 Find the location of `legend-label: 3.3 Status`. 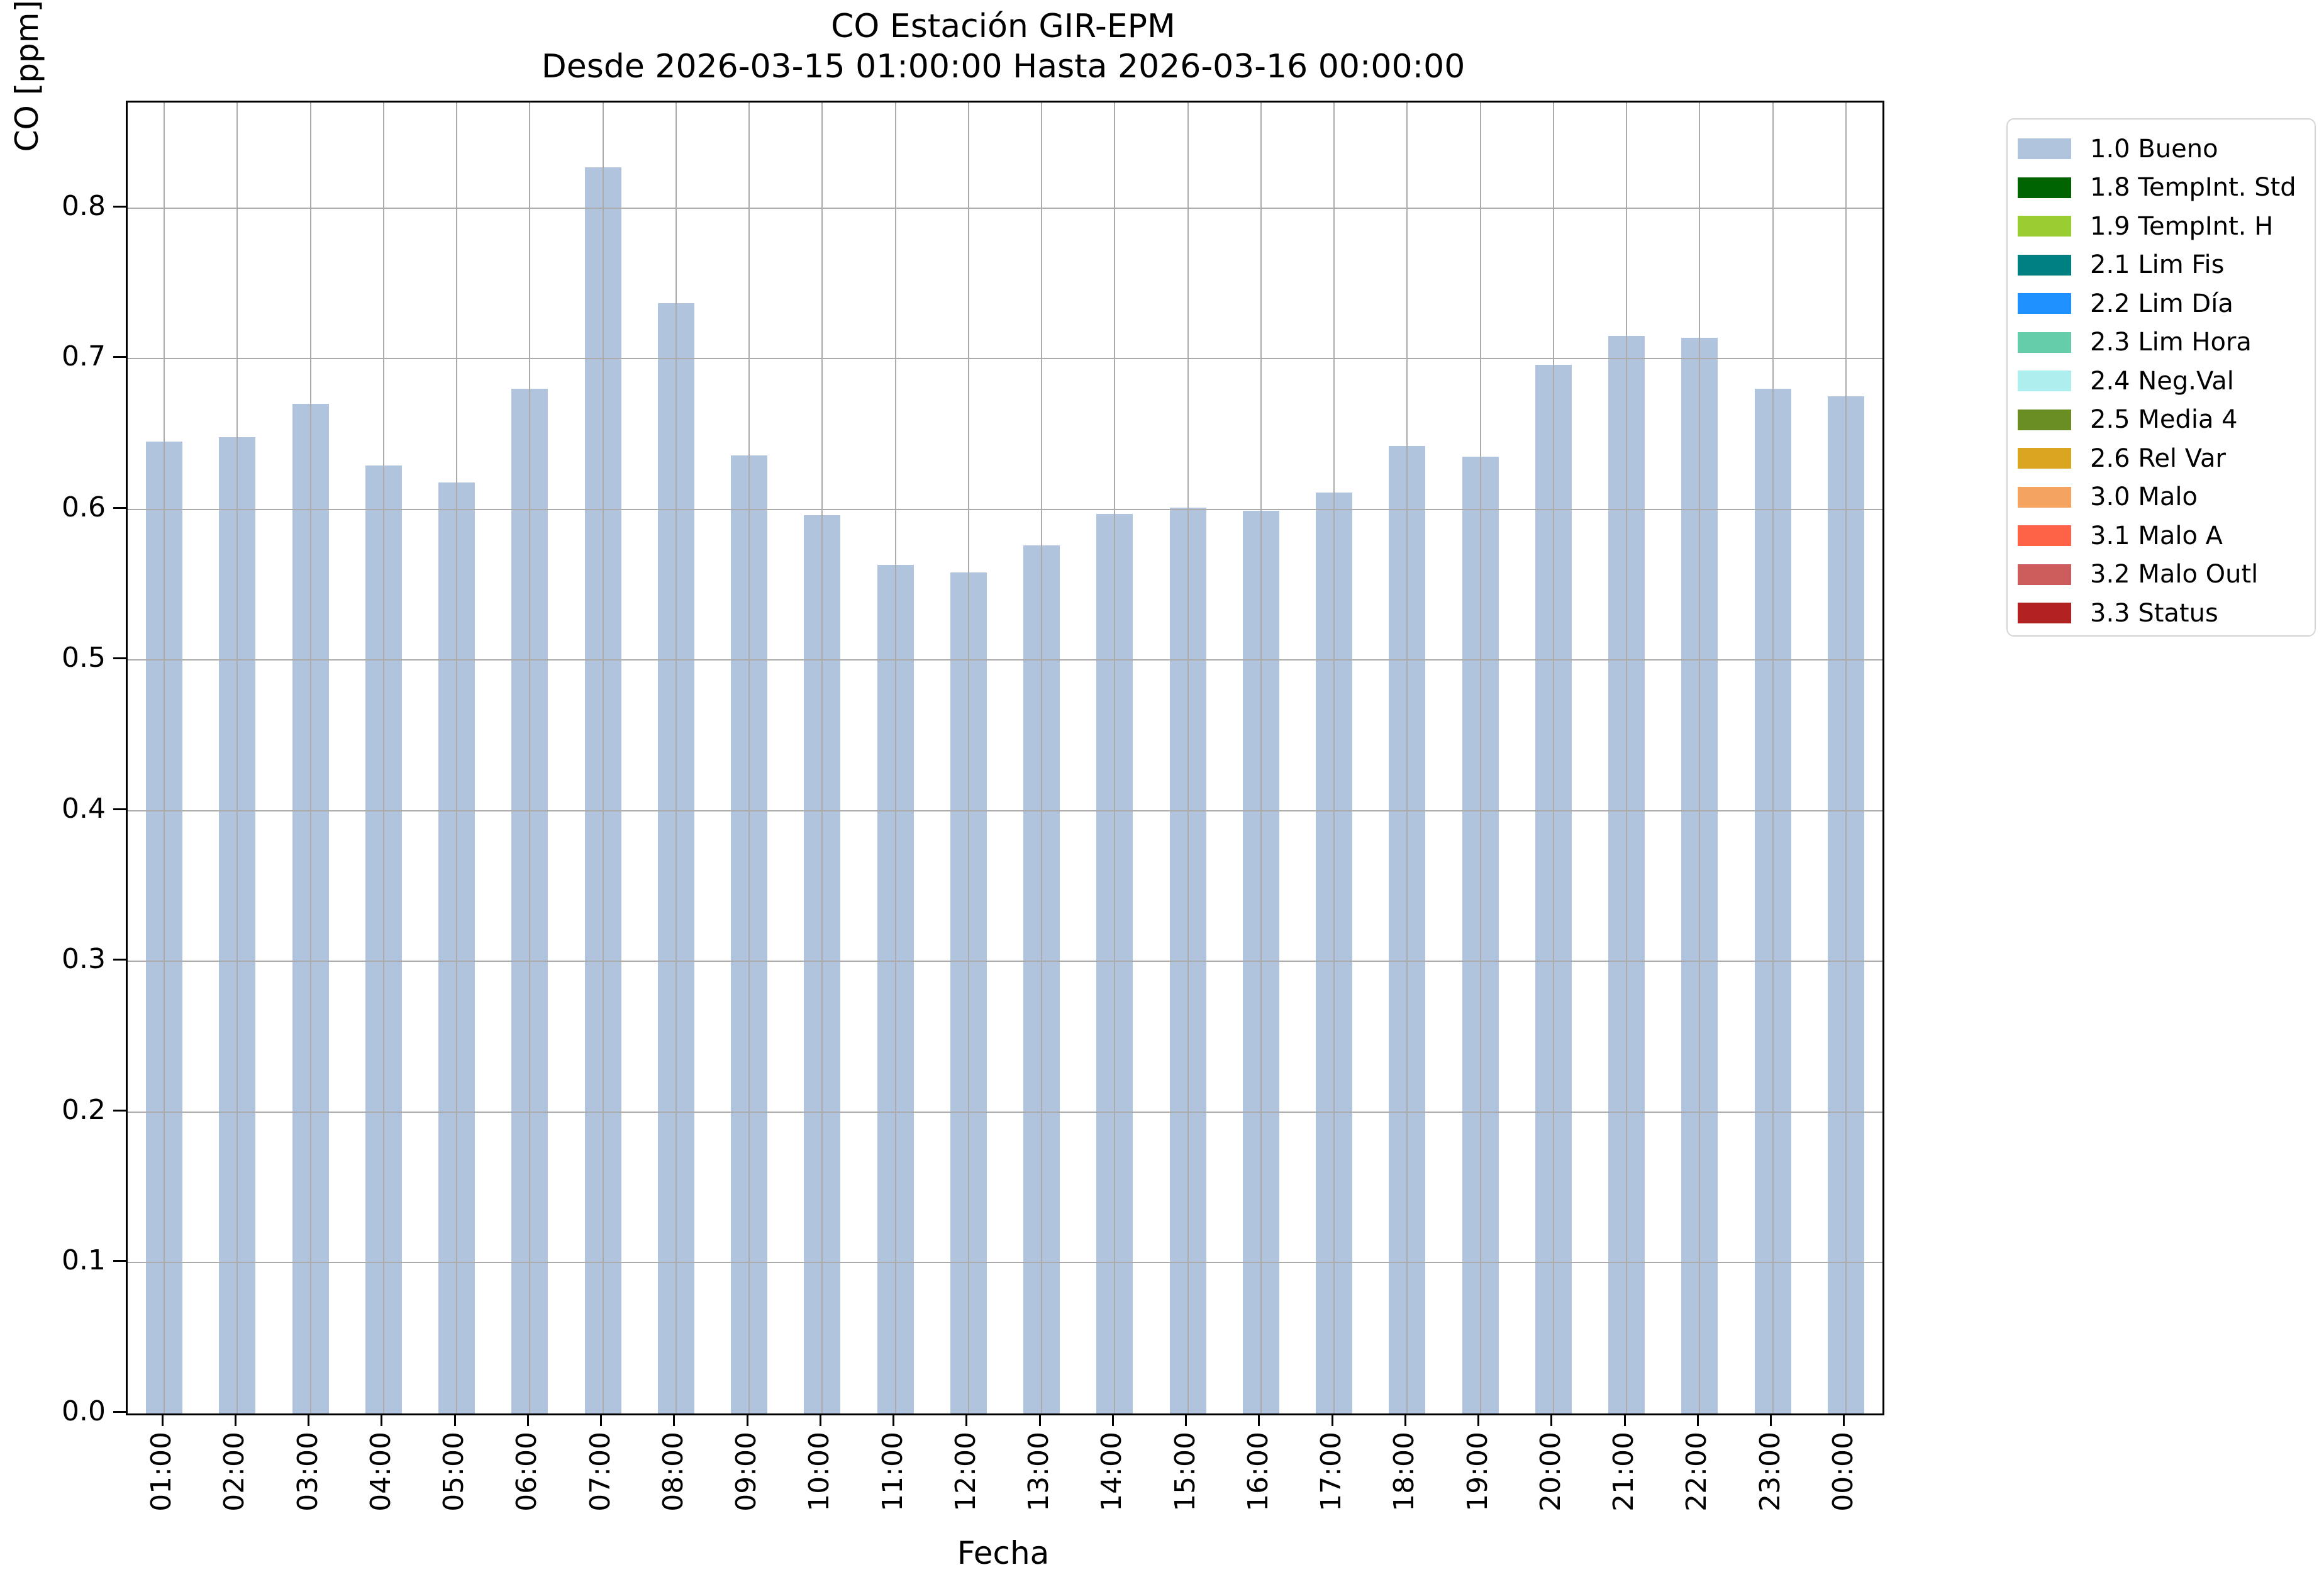

legend-label: 3.3 Status is located at coordinates (2154, 613).